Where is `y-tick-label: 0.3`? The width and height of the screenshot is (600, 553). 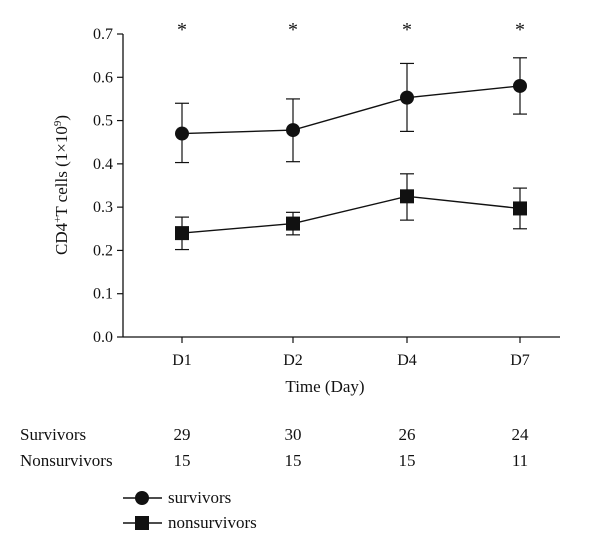 y-tick-label: 0.3 is located at coordinates (103, 207).